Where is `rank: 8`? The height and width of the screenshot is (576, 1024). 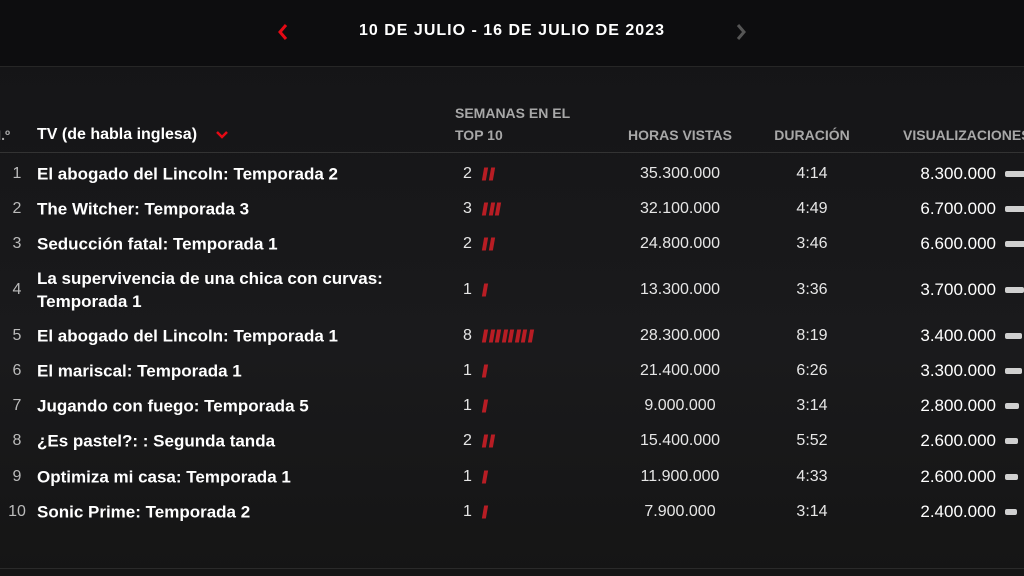 rank: 8 is located at coordinates (17, 440).